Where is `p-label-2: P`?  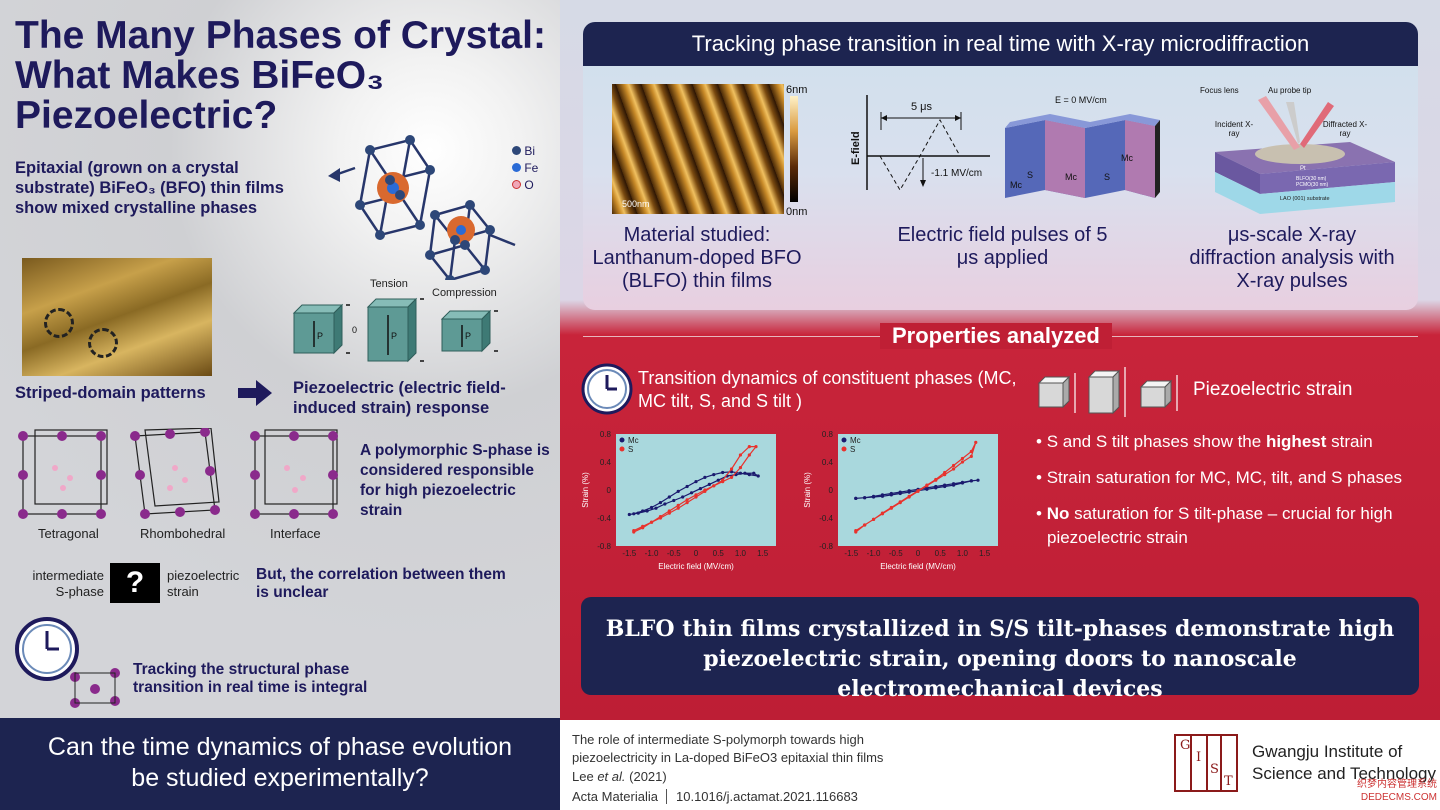 p-label-2: P is located at coordinates (394, 336).